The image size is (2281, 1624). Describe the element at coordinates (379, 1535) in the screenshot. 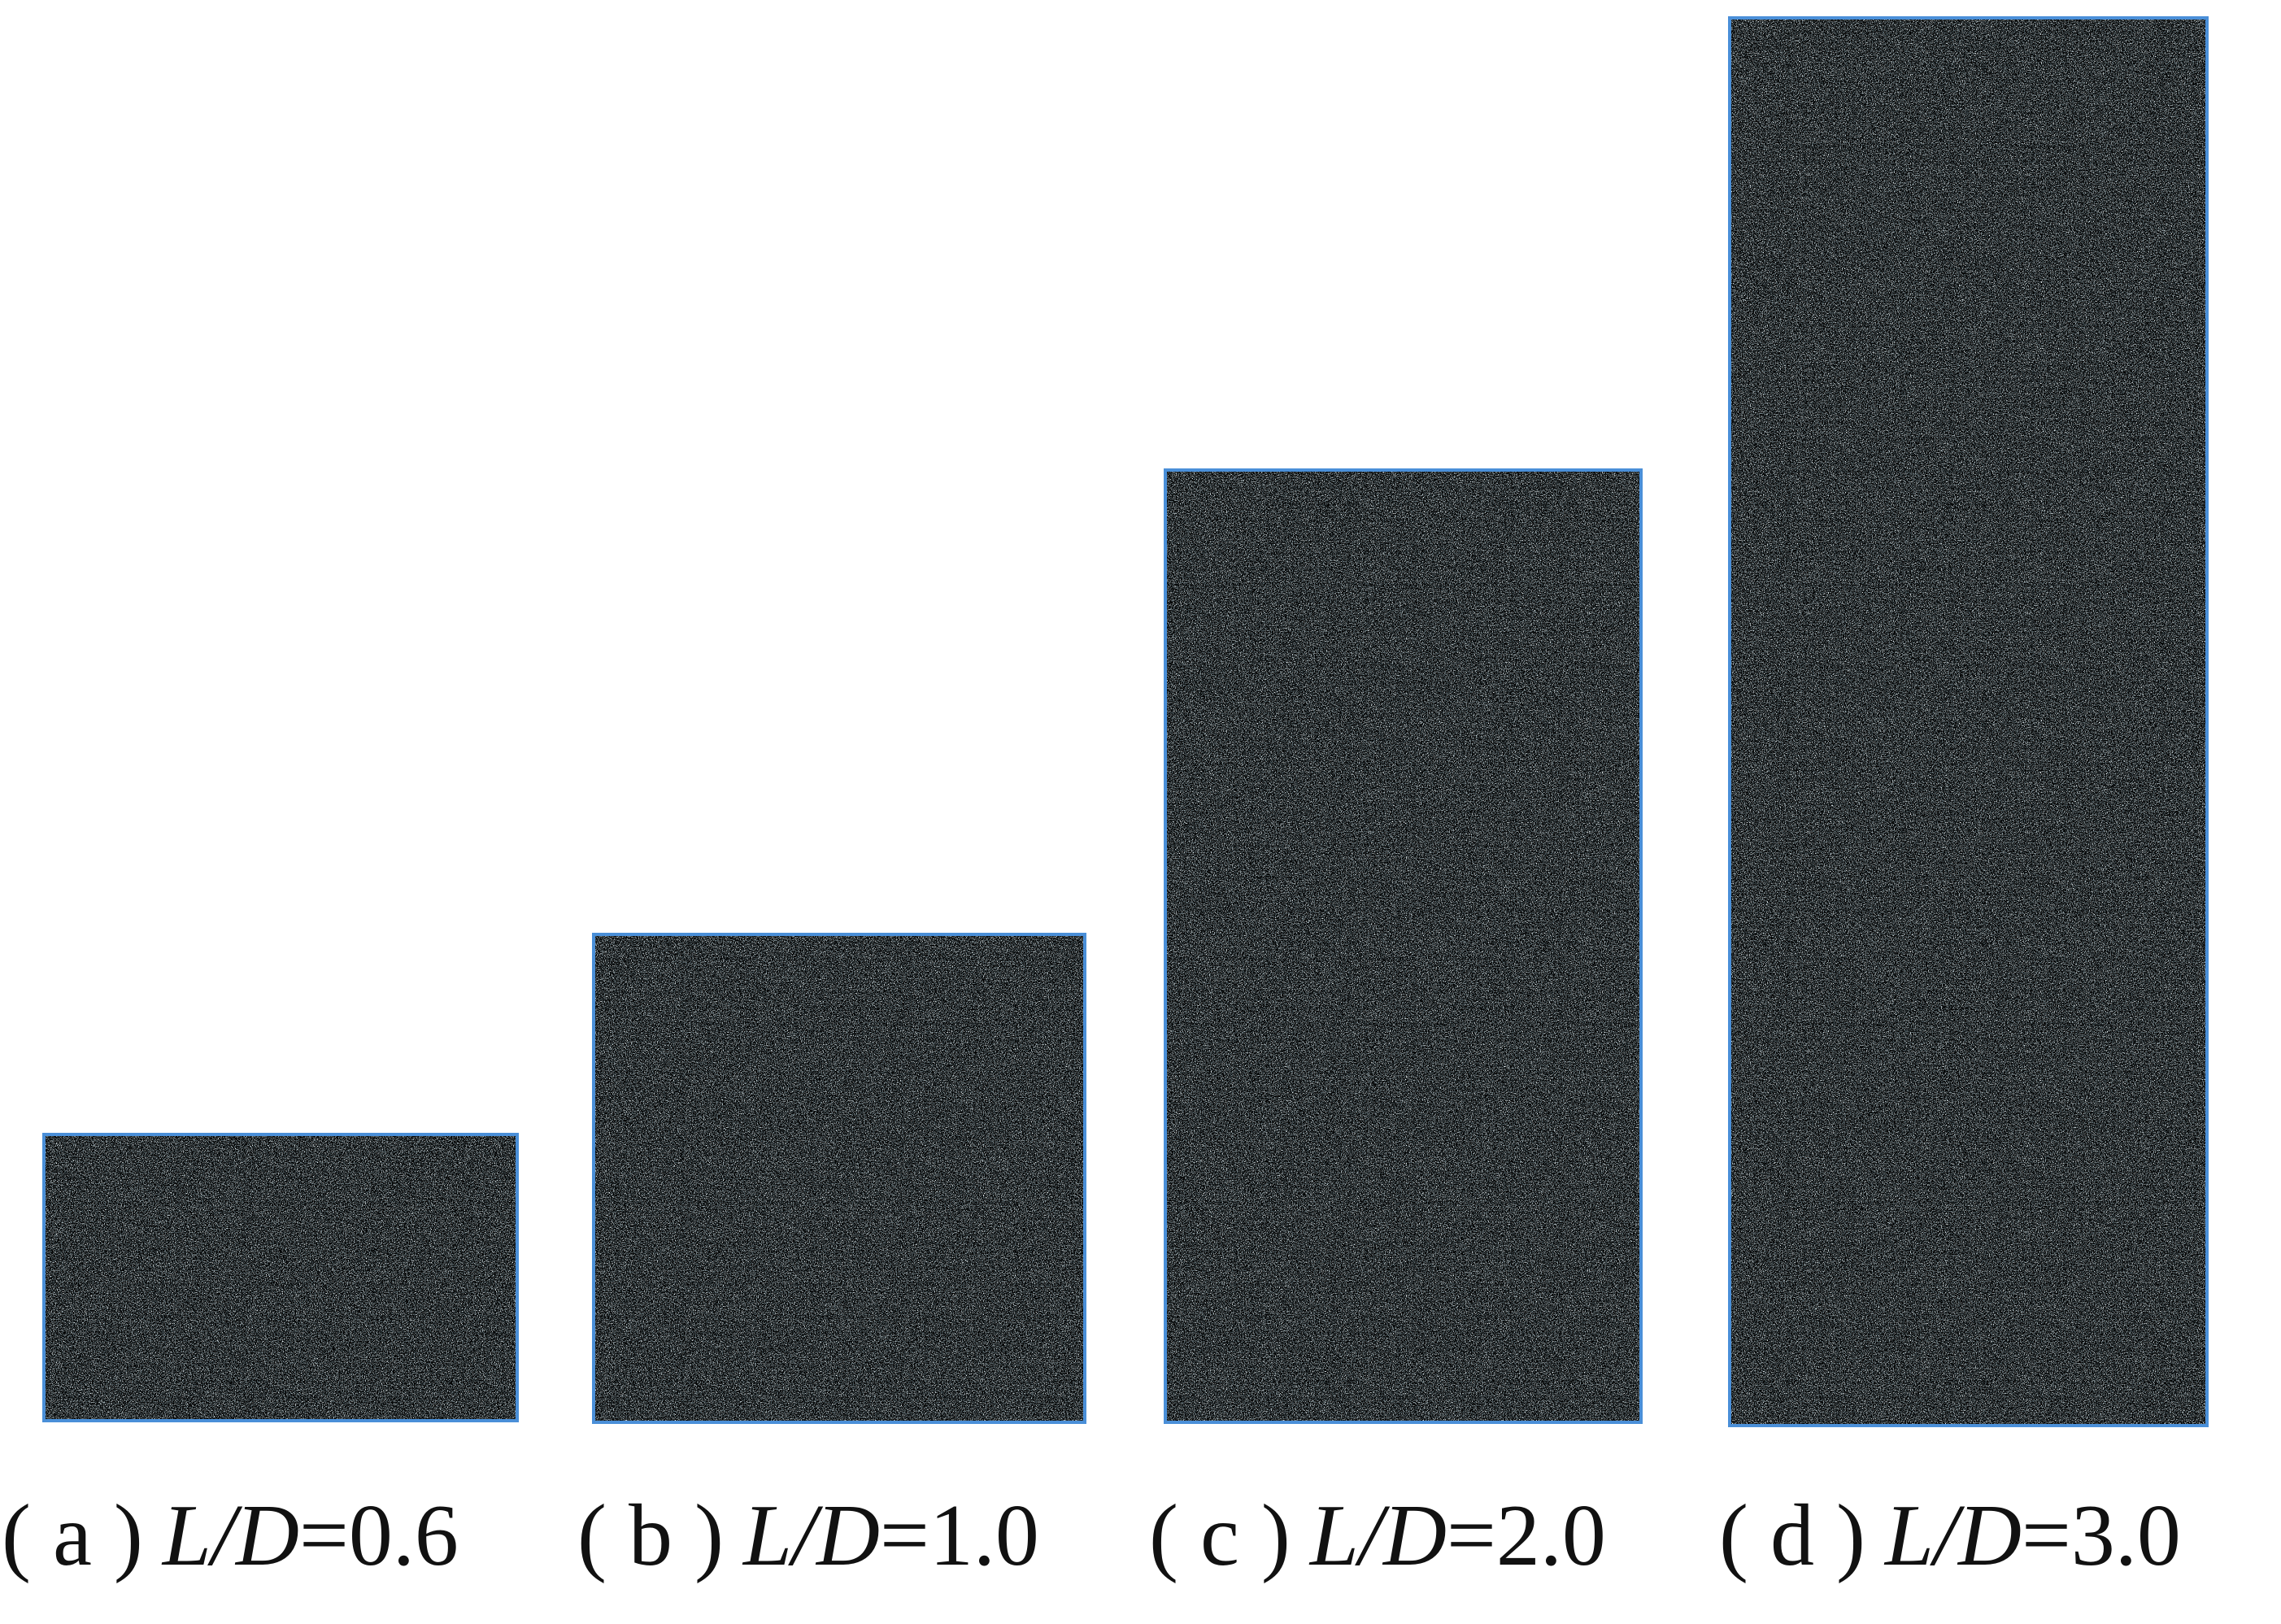

I see `caption-value: =0.6` at that location.